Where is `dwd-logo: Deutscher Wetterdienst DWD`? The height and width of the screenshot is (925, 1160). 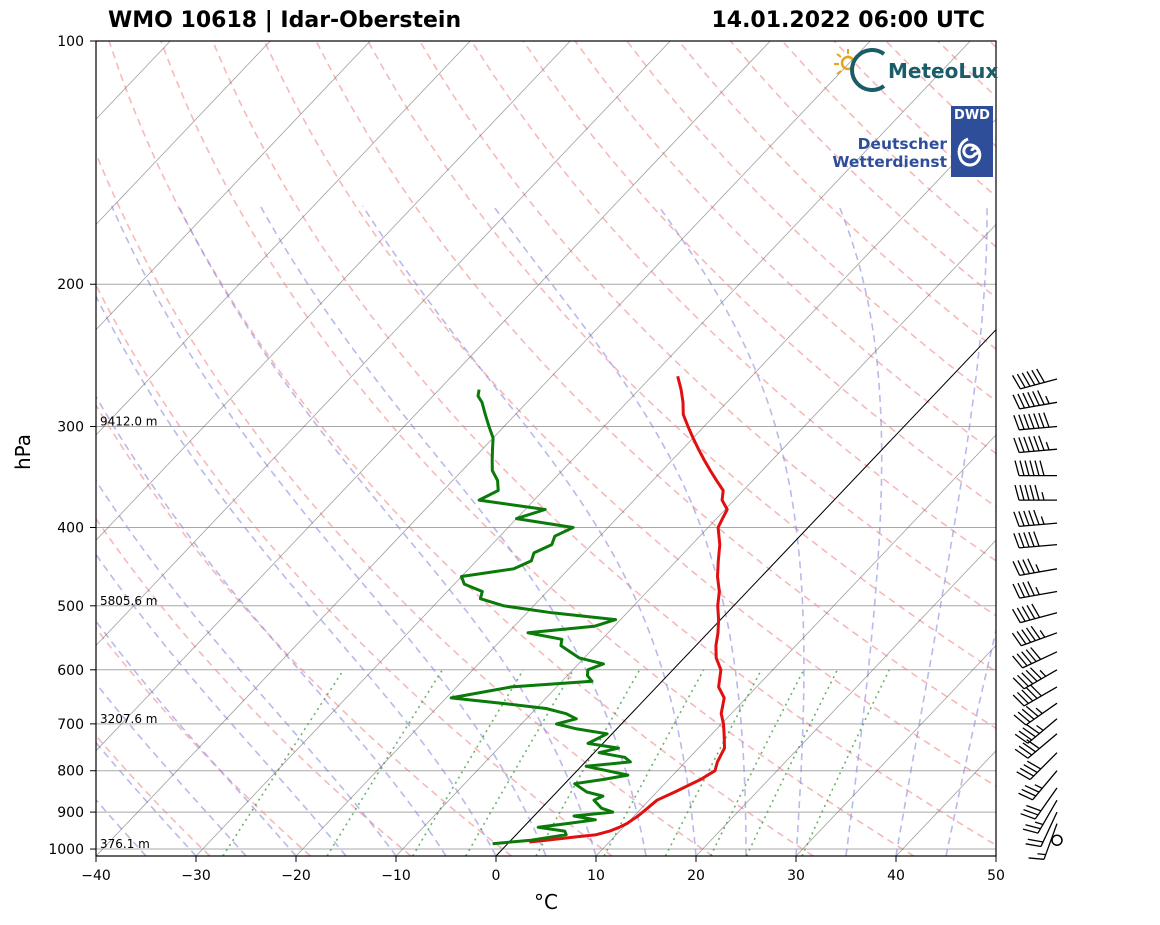 dwd-logo: Deutscher Wetterdienst DWD is located at coordinates (914, 142).